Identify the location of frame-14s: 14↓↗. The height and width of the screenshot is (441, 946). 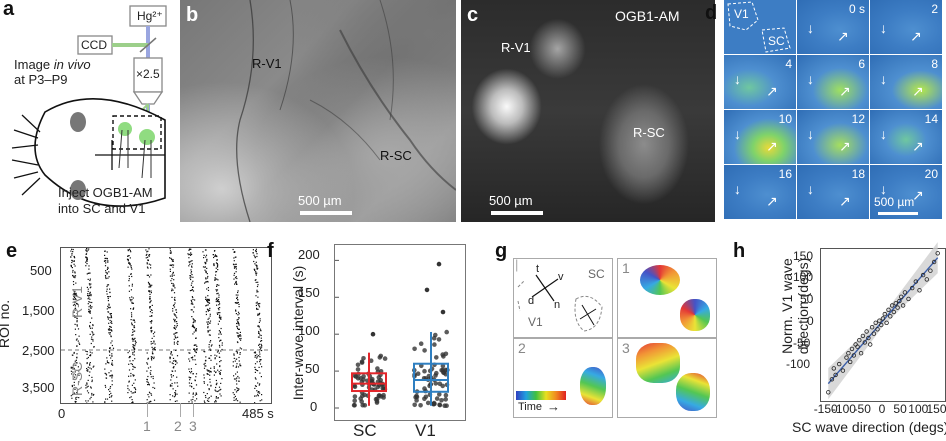
(906, 137).